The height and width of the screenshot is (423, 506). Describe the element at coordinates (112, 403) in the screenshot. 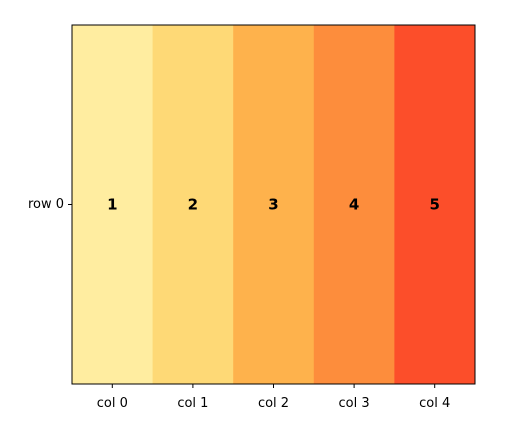

I see `x-tick-label: col 0` at that location.